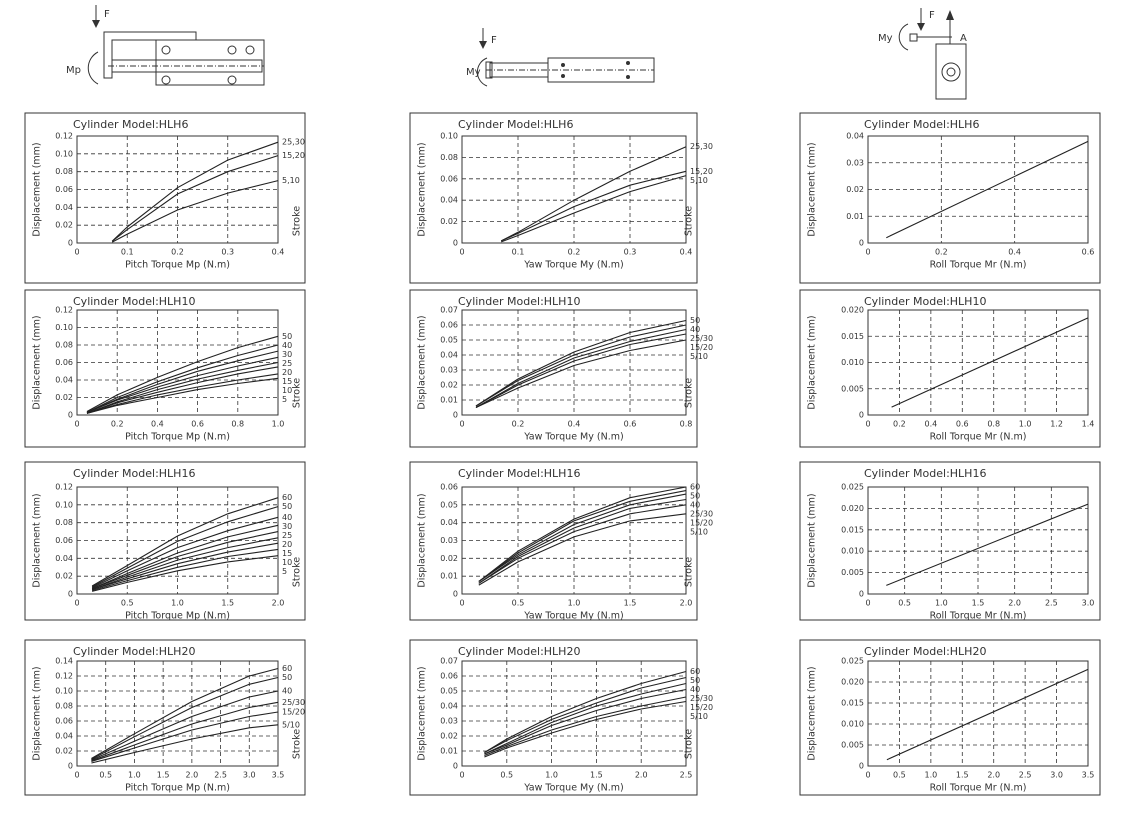  Describe the element at coordinates (922, 54) in the screenshot. I see `diagram-roll: F A My` at that location.